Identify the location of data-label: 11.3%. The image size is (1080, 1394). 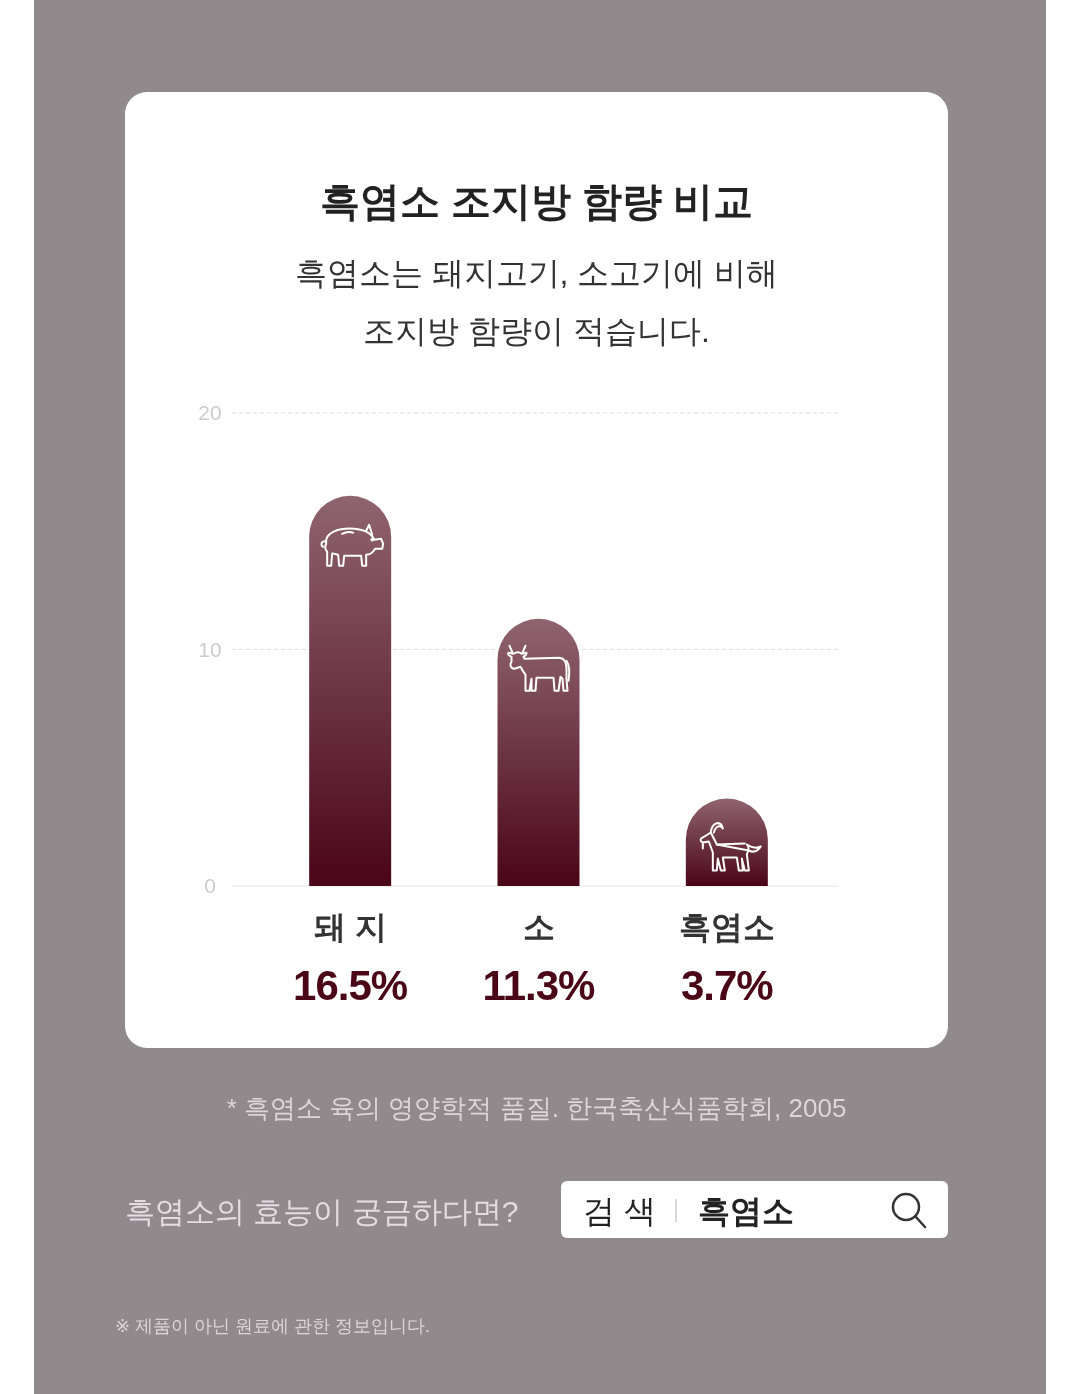
(539, 985).